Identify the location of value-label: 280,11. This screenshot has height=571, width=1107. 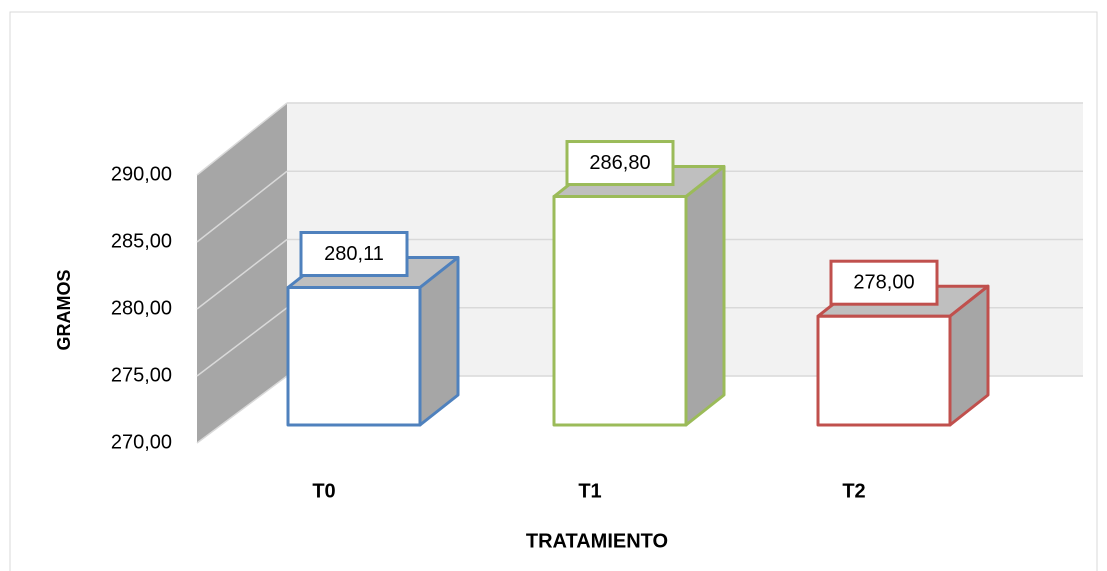
(354, 254).